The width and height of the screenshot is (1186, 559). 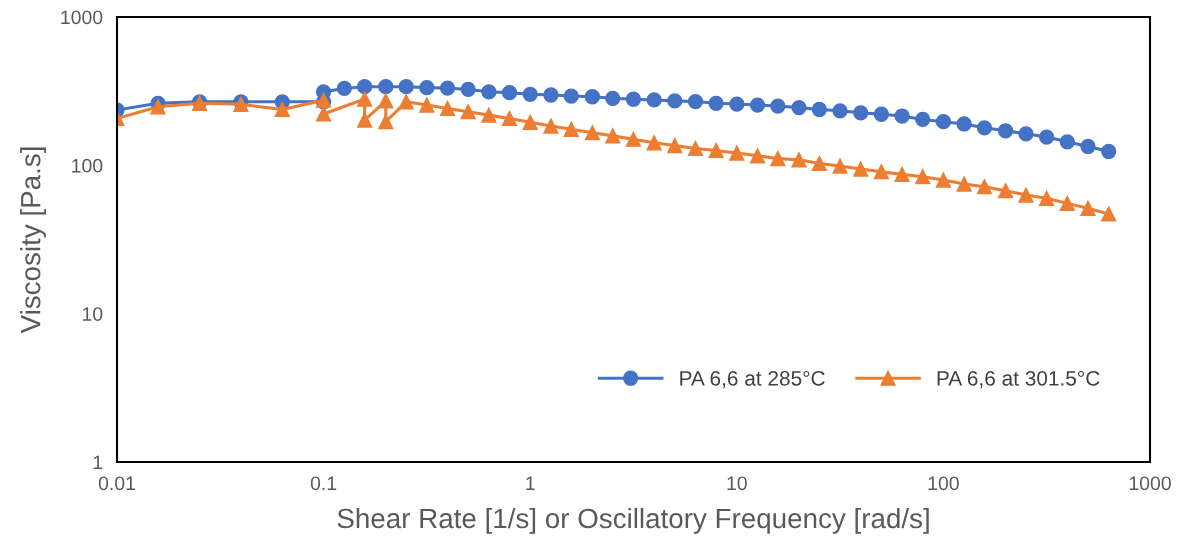 I want to click on legend-label: PA 6,6 at 285°C, so click(x=752, y=379).